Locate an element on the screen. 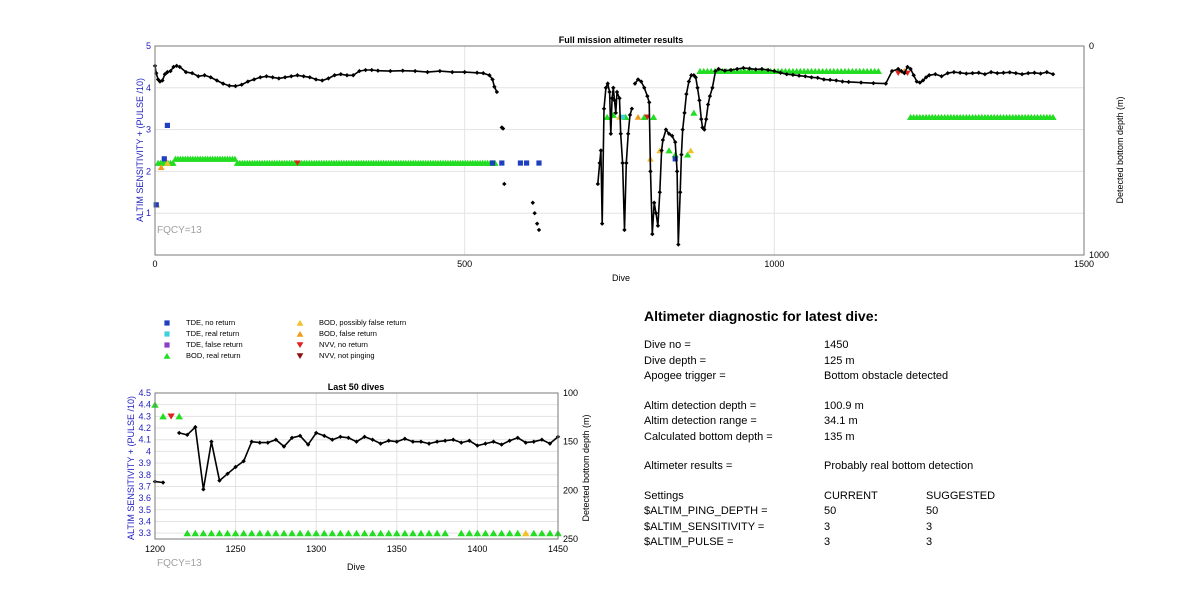  y-tick-label: 3.4 is located at coordinates (144, 521).